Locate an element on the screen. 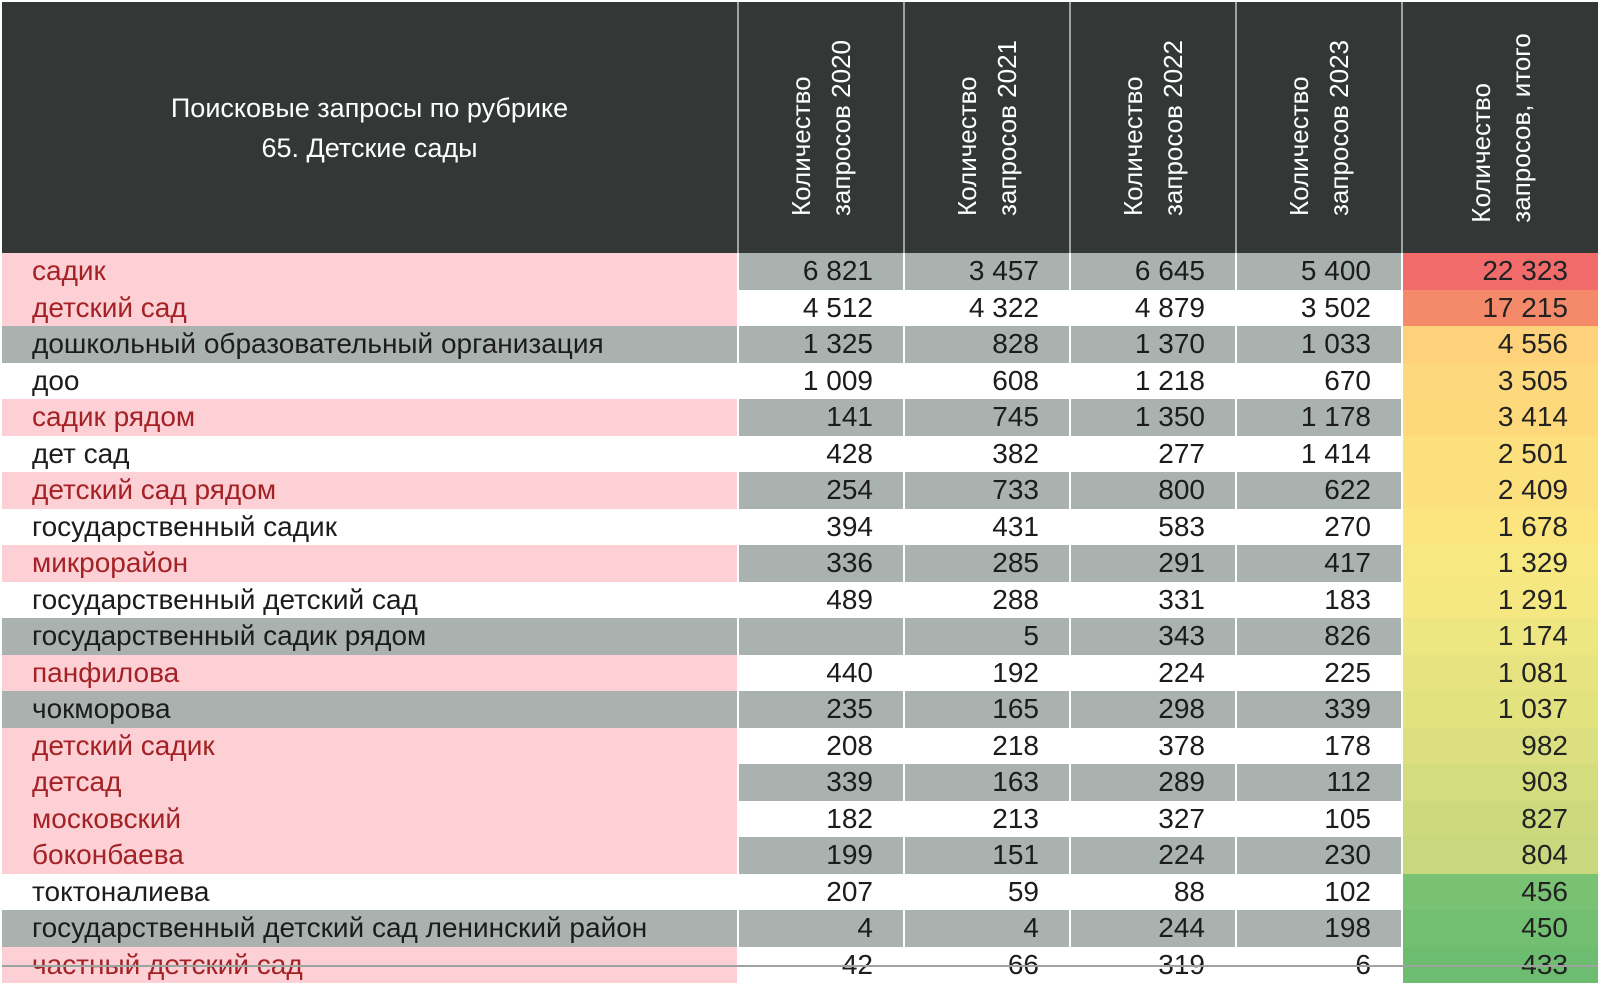 Image resolution: width=1600 pixels, height=985 pixels. keyword-cell: детсад is located at coordinates (370, 782).